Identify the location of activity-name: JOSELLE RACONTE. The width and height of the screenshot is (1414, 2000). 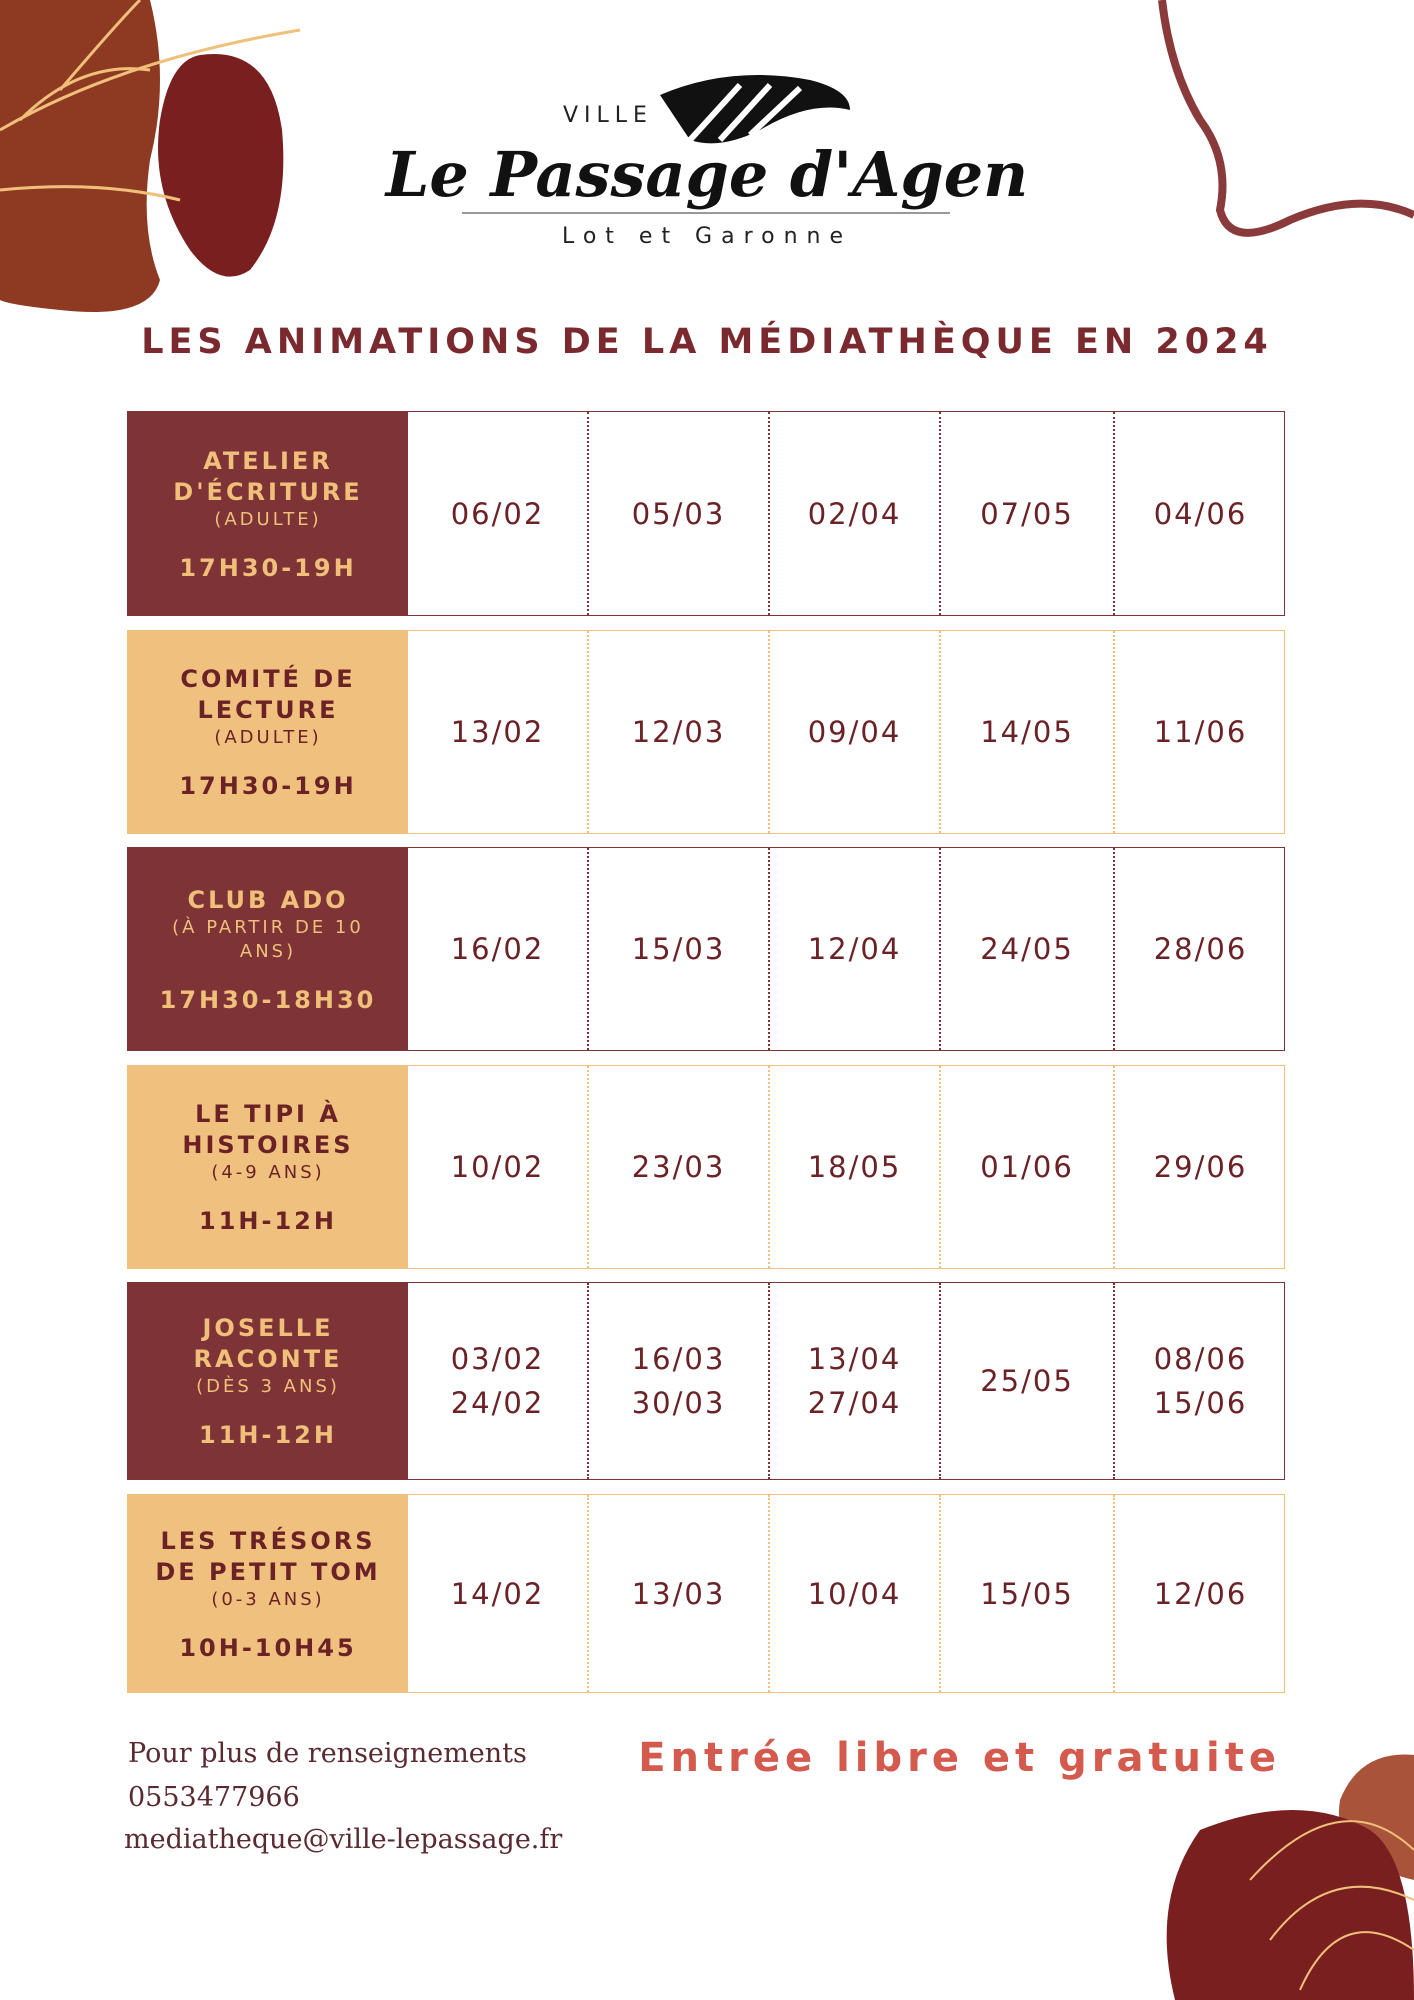
(268, 1343).